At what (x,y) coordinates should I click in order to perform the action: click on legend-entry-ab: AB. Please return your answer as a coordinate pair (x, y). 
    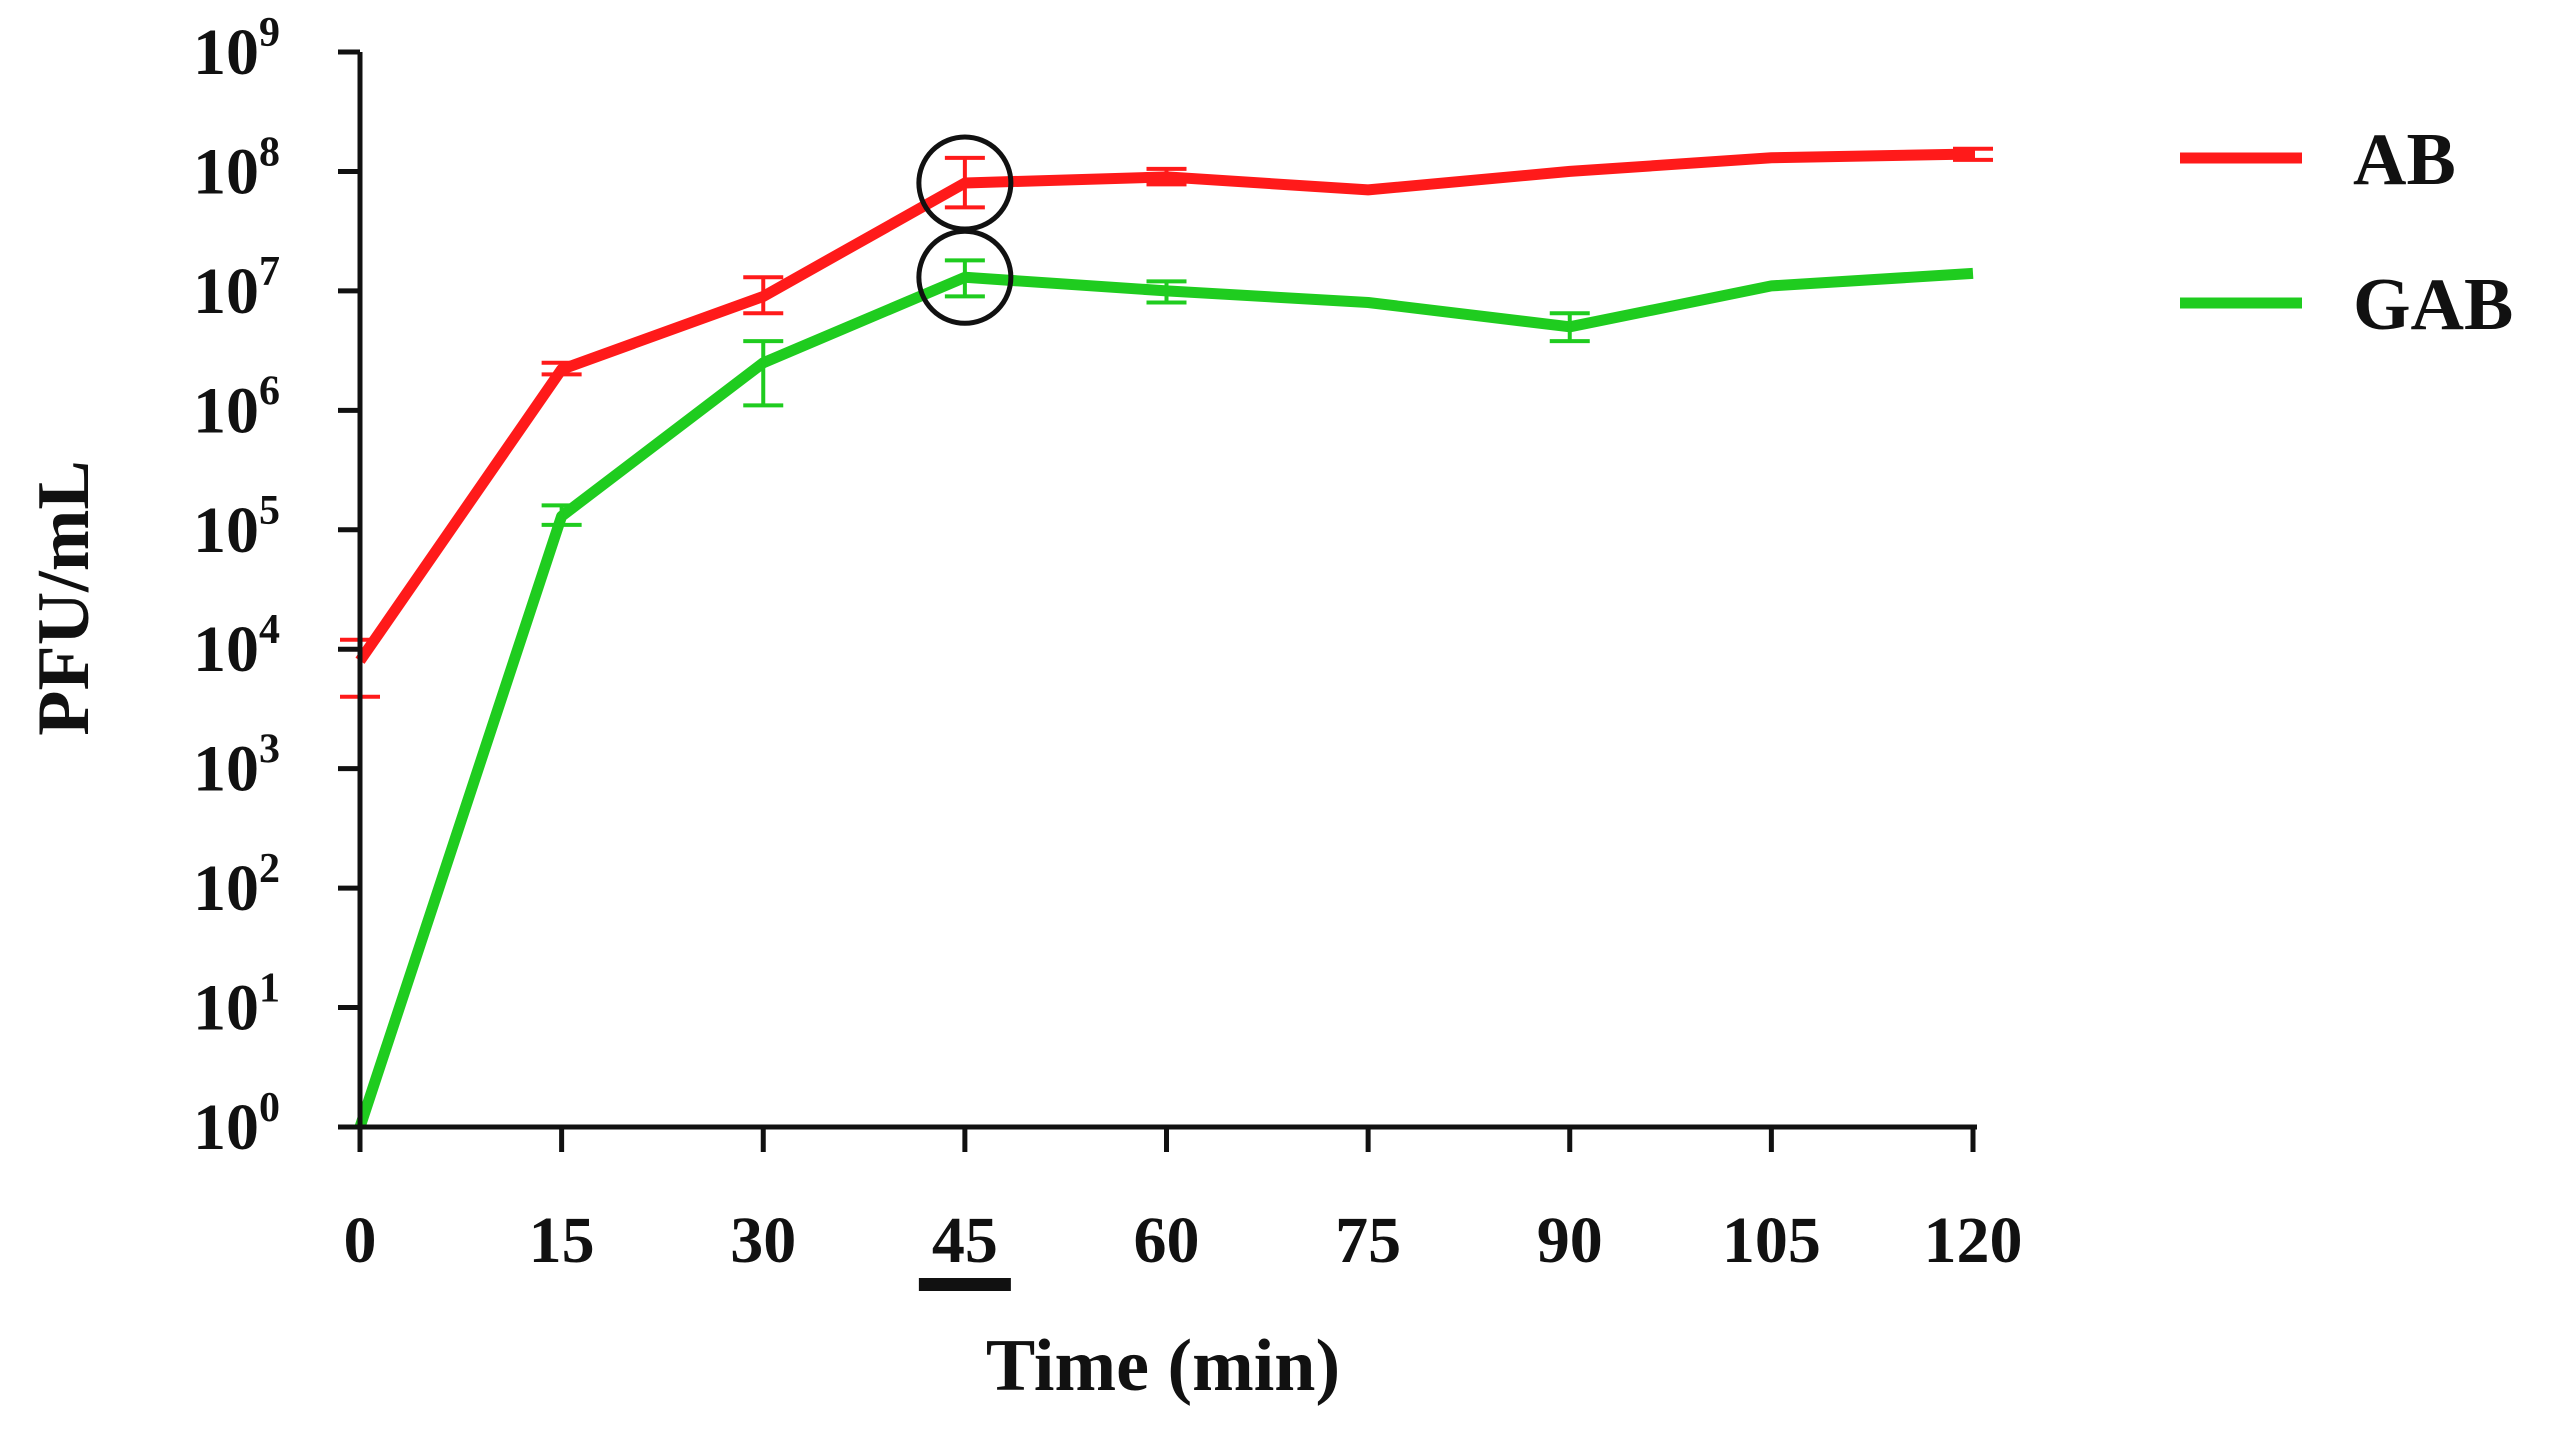
    Looking at the image, I should click on (2318, 160).